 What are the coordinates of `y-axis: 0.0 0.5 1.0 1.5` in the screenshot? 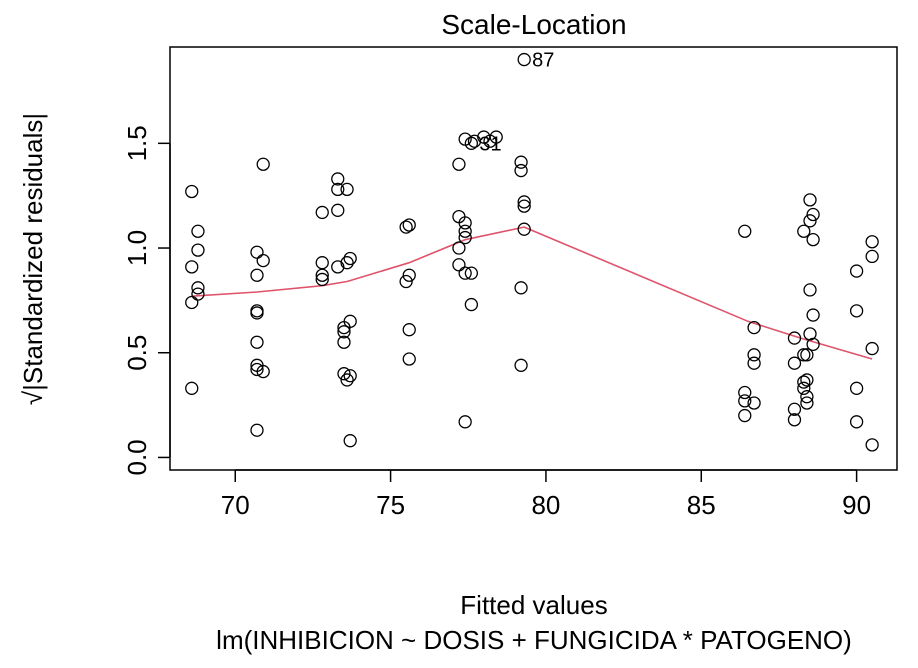 It's located at (146, 300).